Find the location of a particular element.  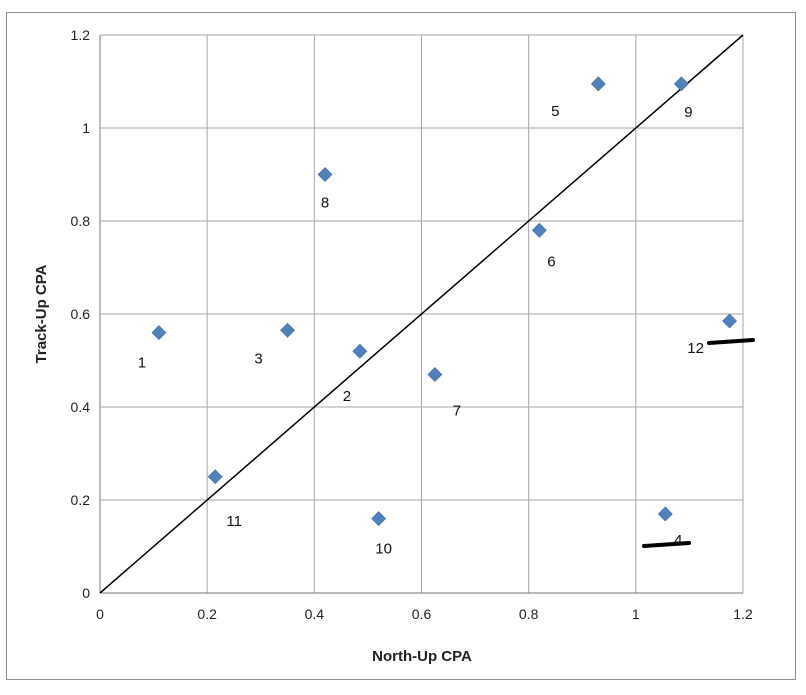

y-tick-labels: 0 0.2 0.4 0.6 0.8 1 1.2 is located at coordinates (81, 314).